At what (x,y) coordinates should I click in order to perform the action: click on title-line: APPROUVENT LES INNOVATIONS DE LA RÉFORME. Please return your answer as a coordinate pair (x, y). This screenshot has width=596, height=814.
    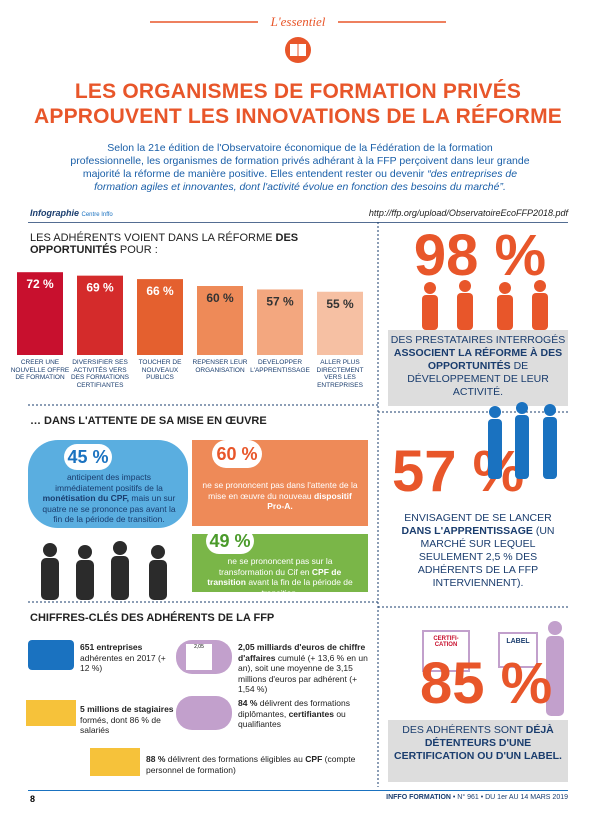
    Looking at the image, I should click on (298, 116).